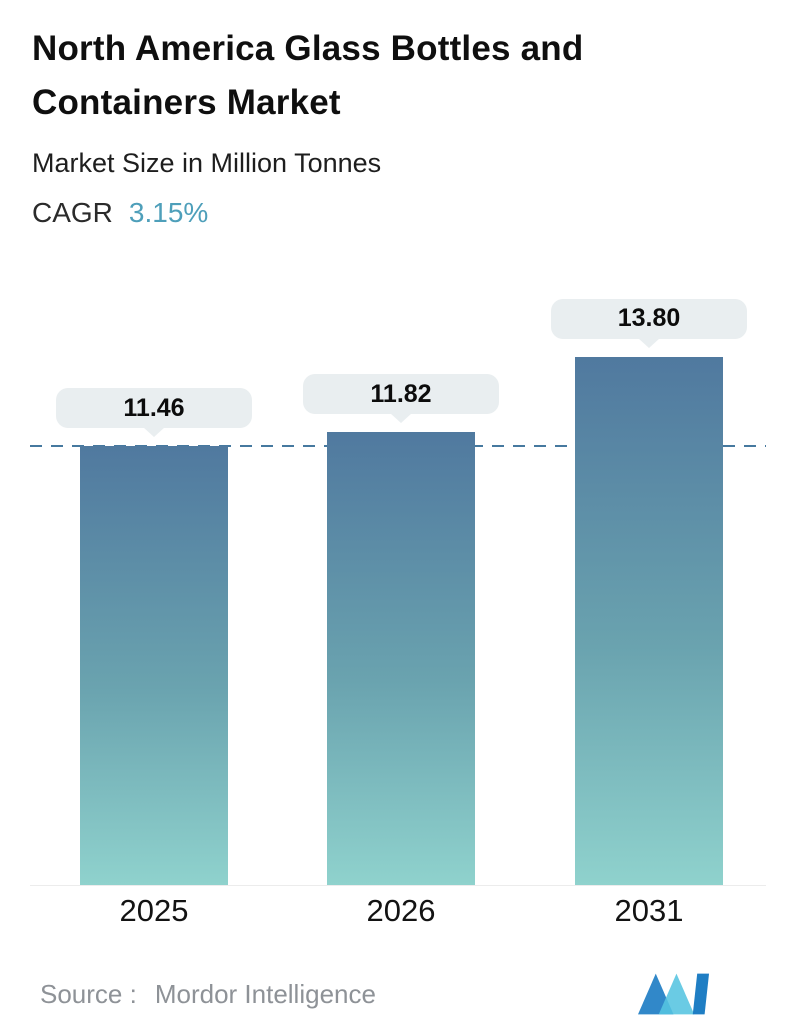  Describe the element at coordinates (649, 910) in the screenshot. I see `x-label-2031: 2031` at that location.